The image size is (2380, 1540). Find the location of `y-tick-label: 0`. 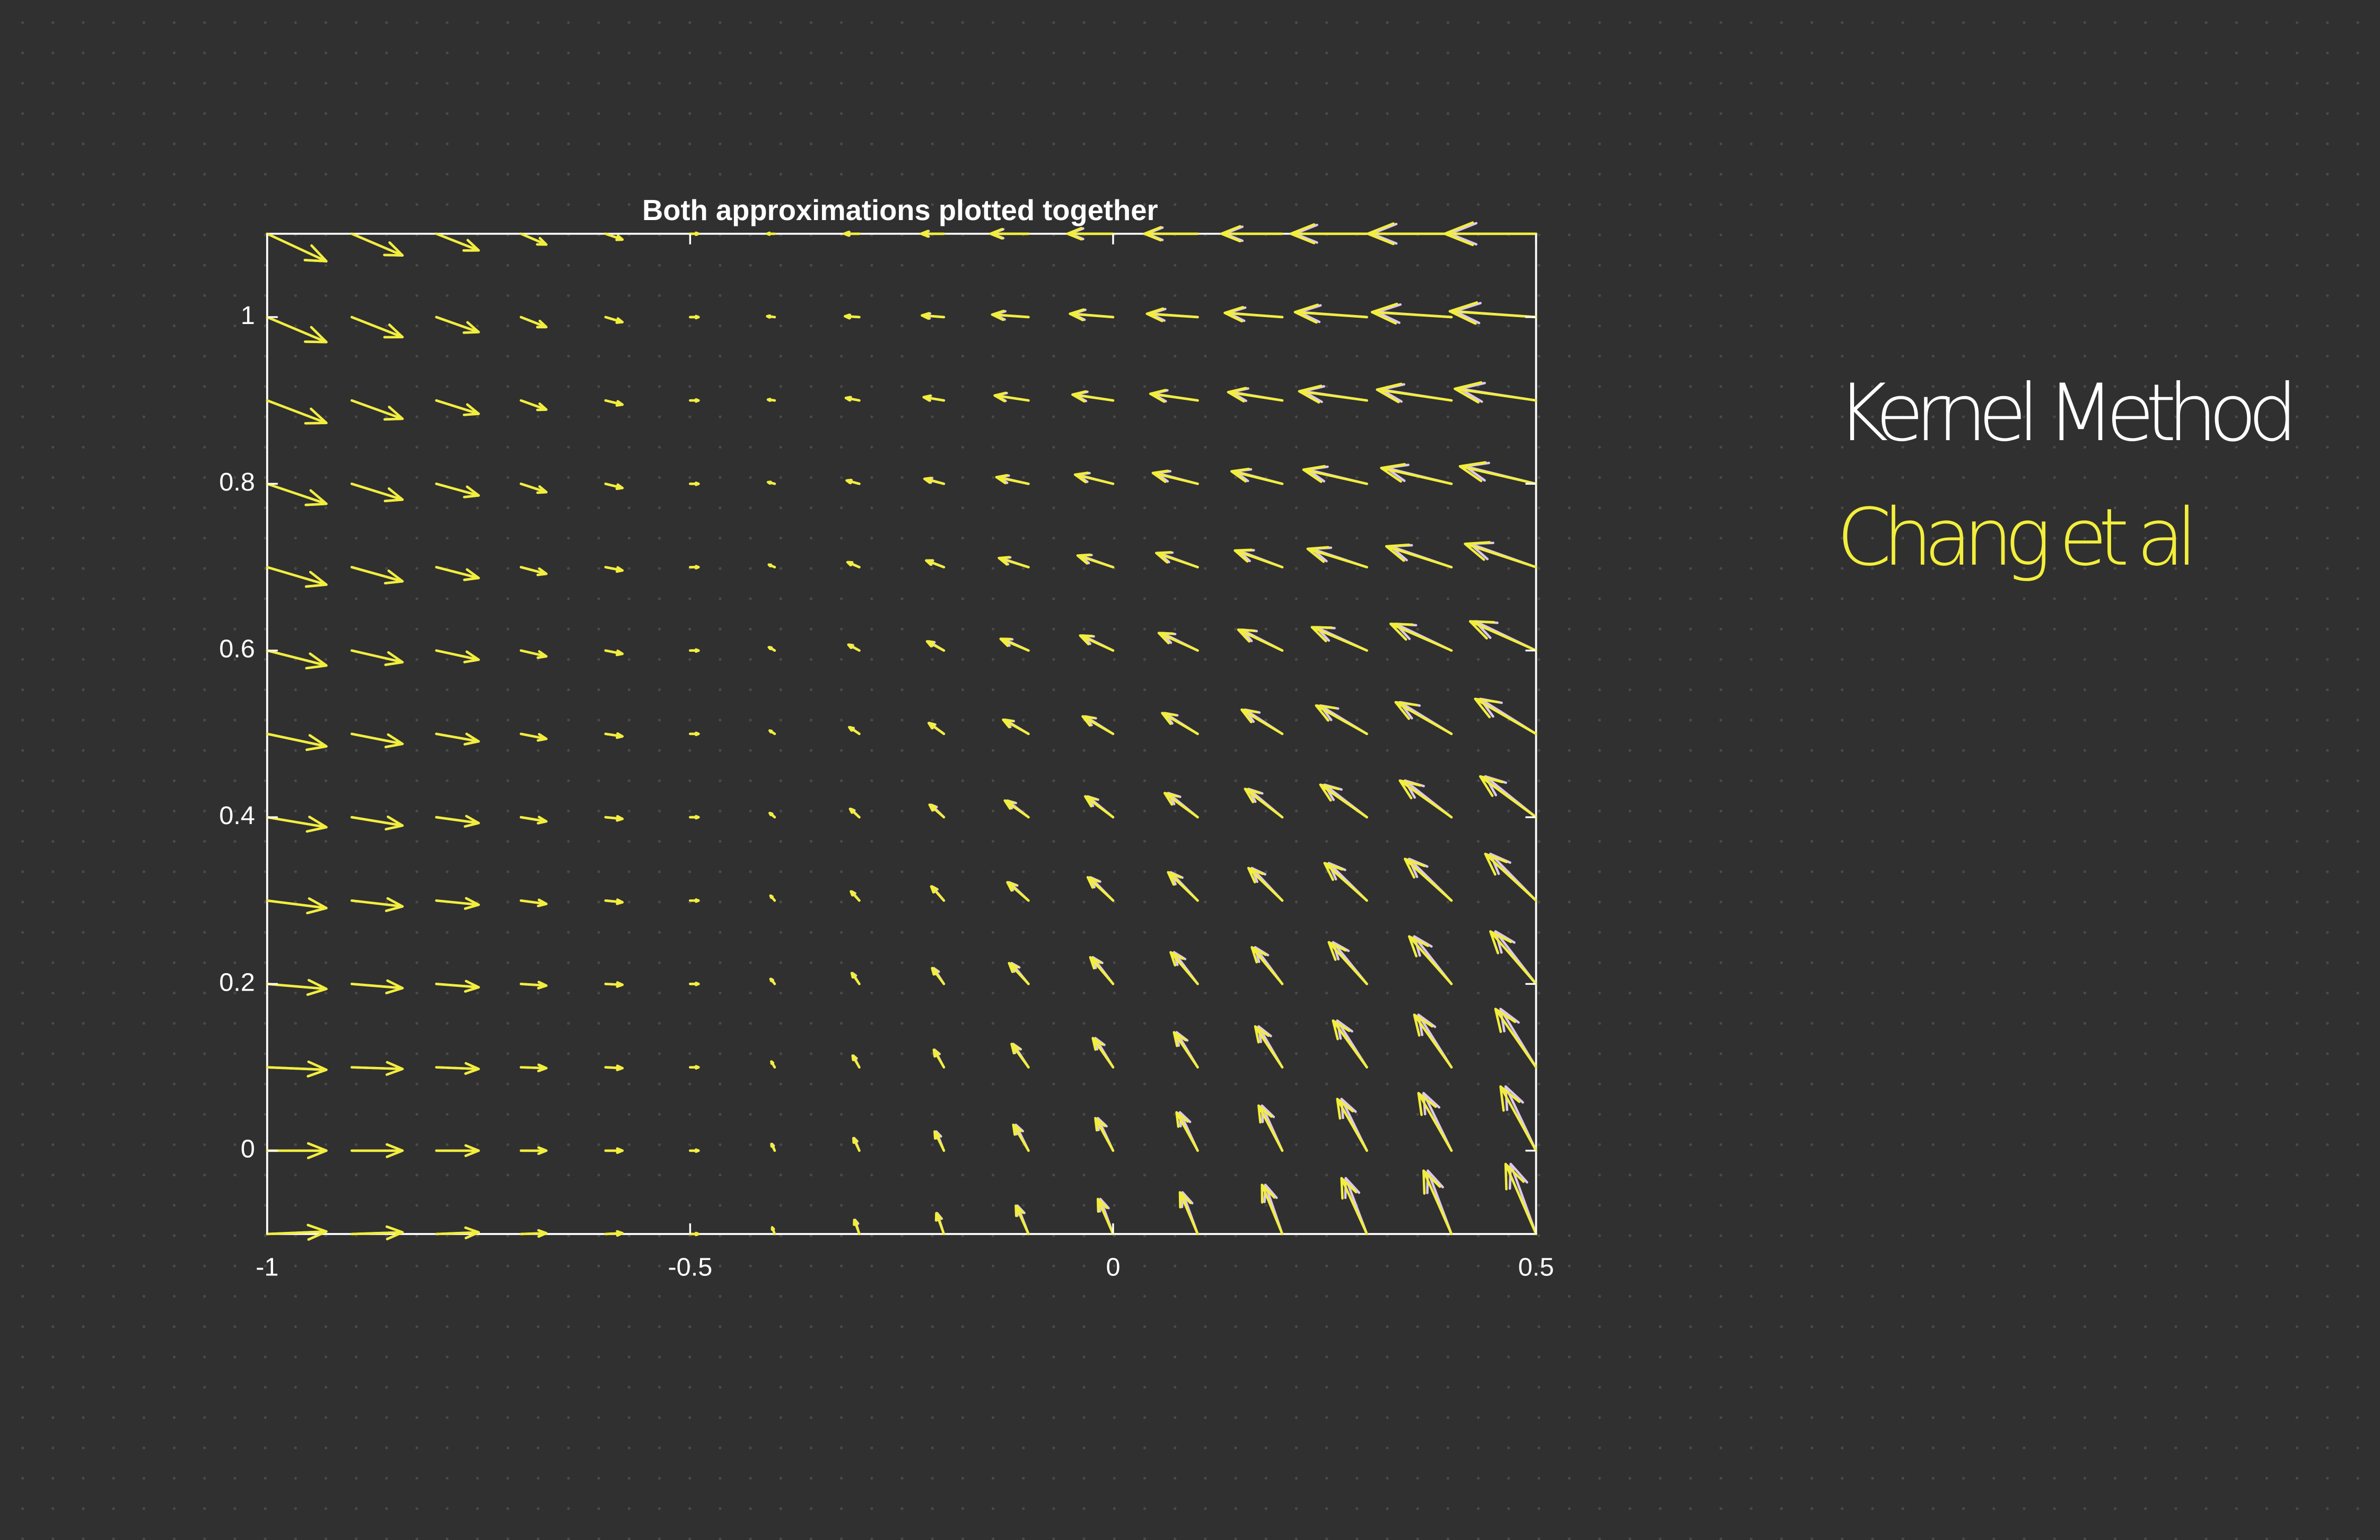

y-tick-label: 0 is located at coordinates (248, 1149).